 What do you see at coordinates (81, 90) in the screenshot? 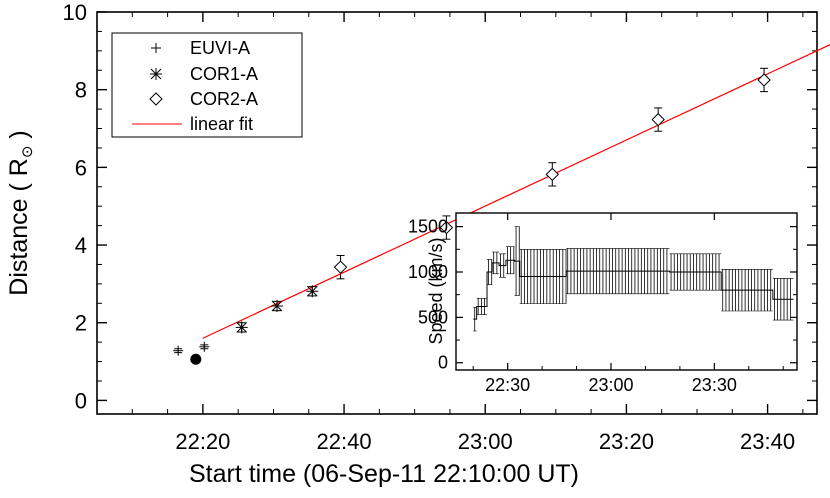
I see `y-tick-label: 8` at bounding box center [81, 90].